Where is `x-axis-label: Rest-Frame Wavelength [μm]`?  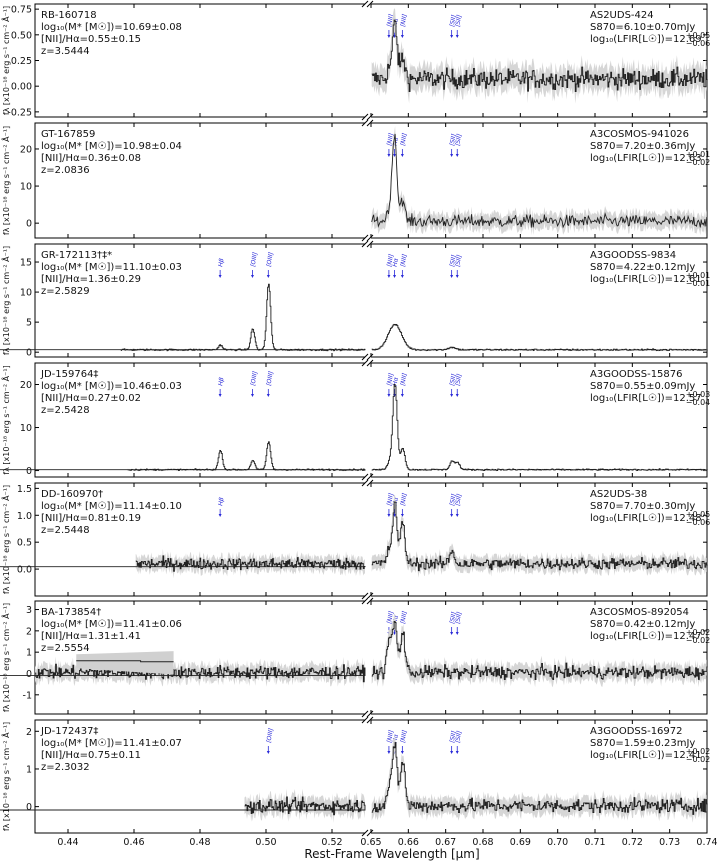 x-axis-label: Rest-Frame Wavelength [μm] is located at coordinates (391, 854).